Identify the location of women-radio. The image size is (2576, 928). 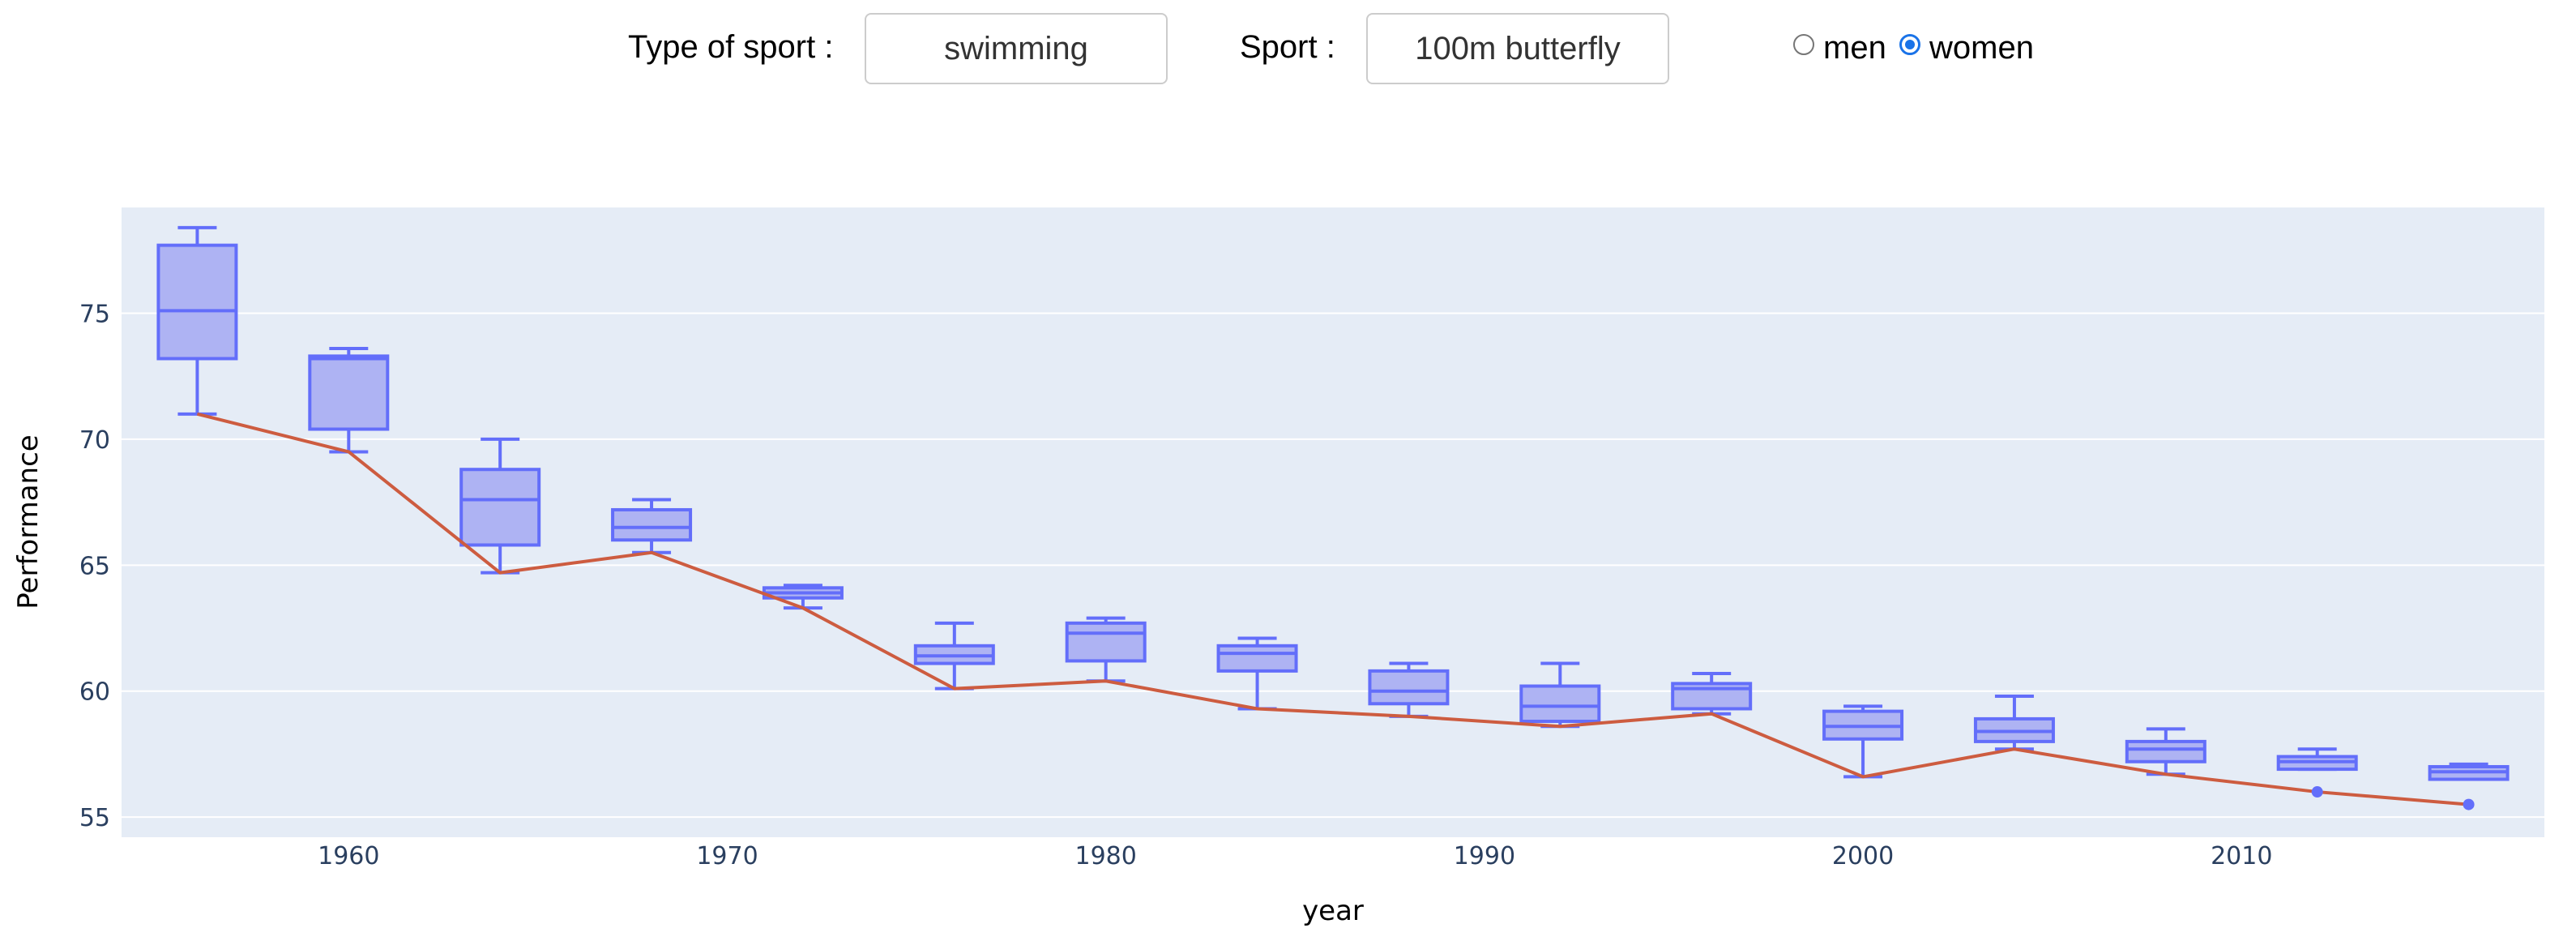
(1909, 44).